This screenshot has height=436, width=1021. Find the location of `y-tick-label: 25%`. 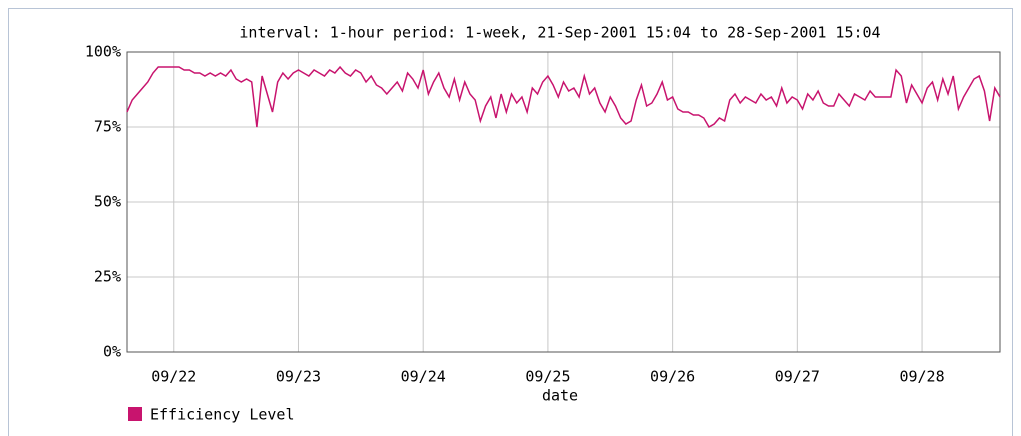

y-tick-label: 25% is located at coordinates (107, 277).